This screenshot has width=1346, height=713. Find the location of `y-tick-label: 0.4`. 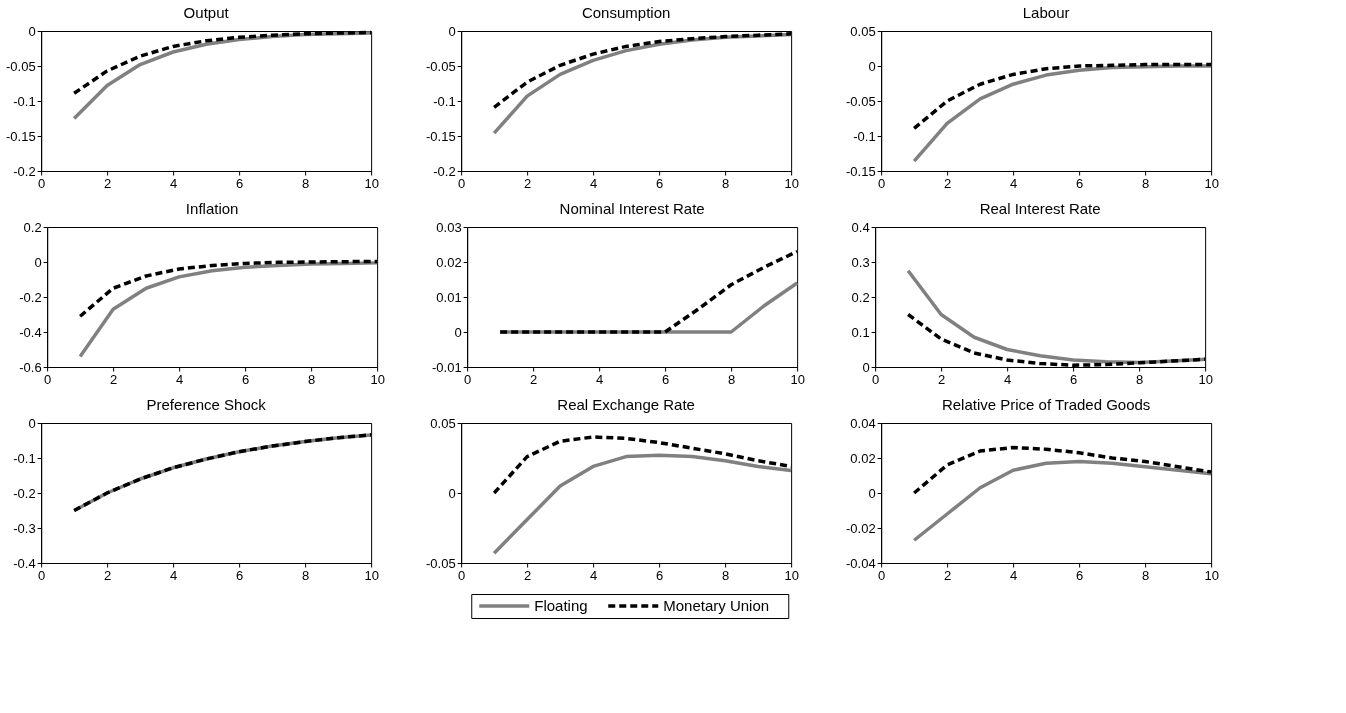

y-tick-label: 0.4 is located at coordinates (860, 227).